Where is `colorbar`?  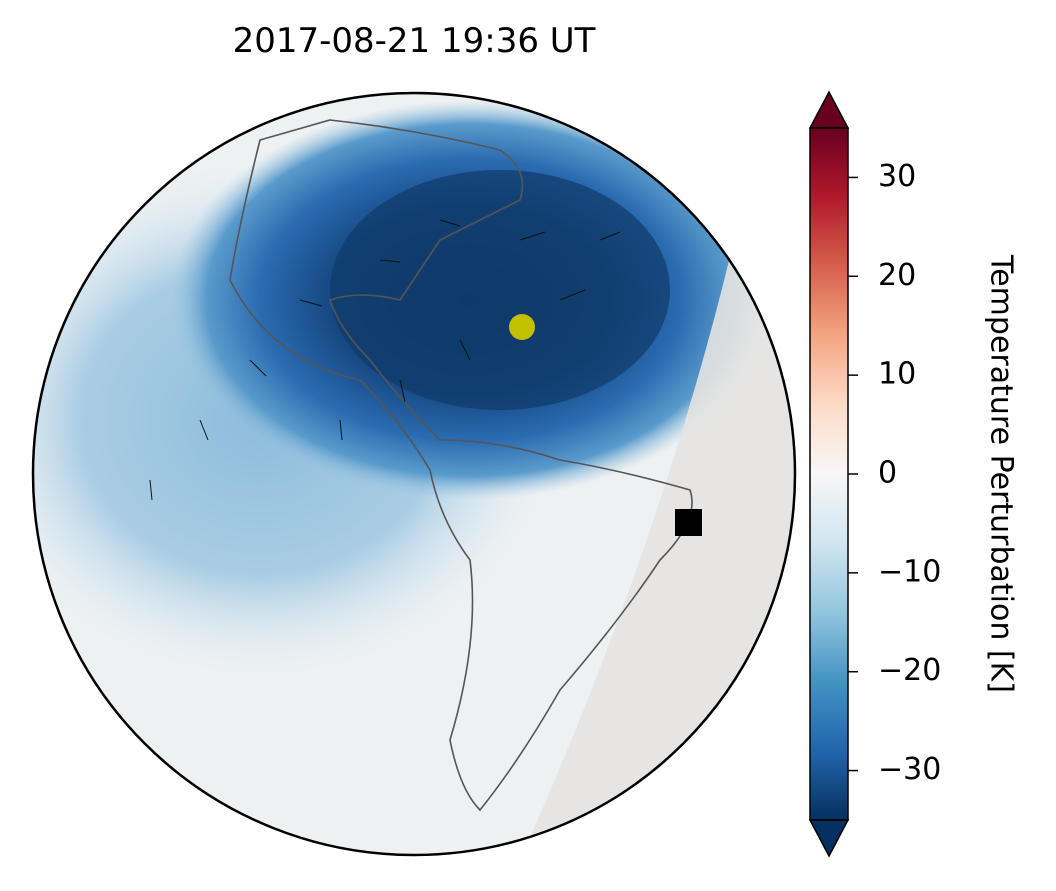 colorbar is located at coordinates (829, 474).